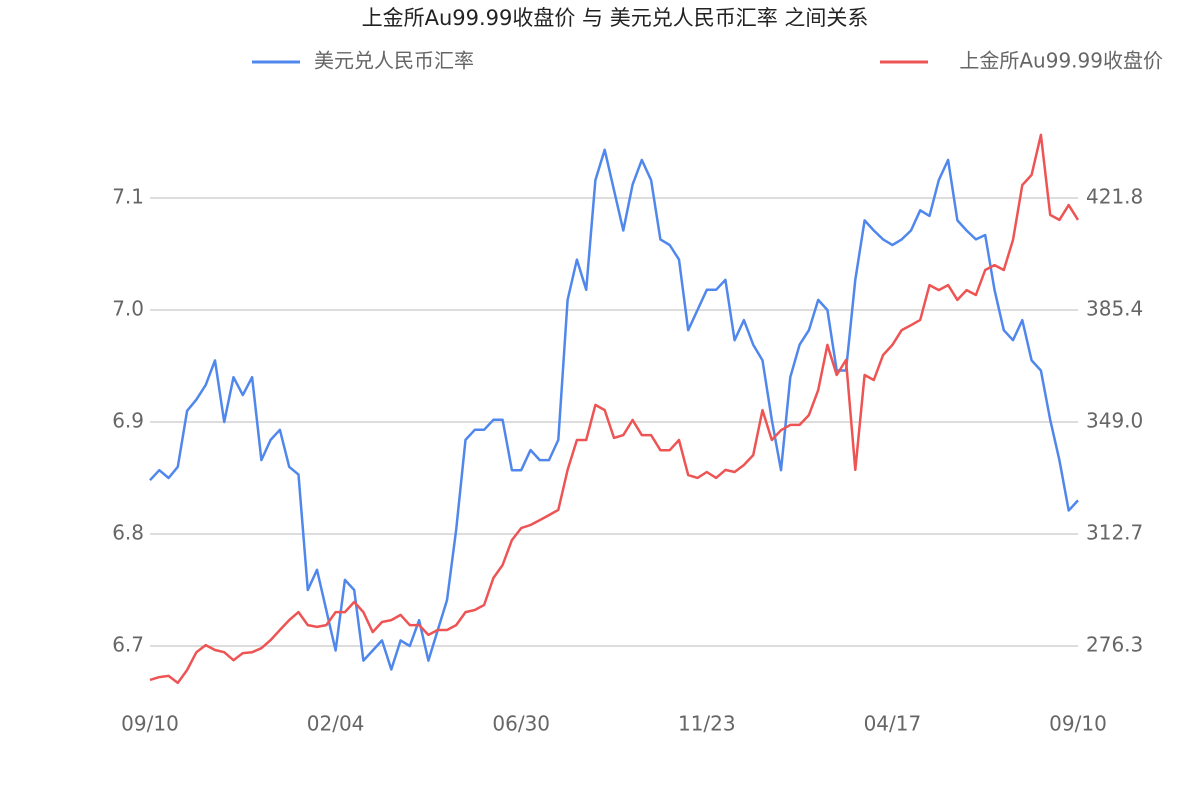  What do you see at coordinates (128, 421) in the screenshot?
I see `y-tick-label: 6.9` at bounding box center [128, 421].